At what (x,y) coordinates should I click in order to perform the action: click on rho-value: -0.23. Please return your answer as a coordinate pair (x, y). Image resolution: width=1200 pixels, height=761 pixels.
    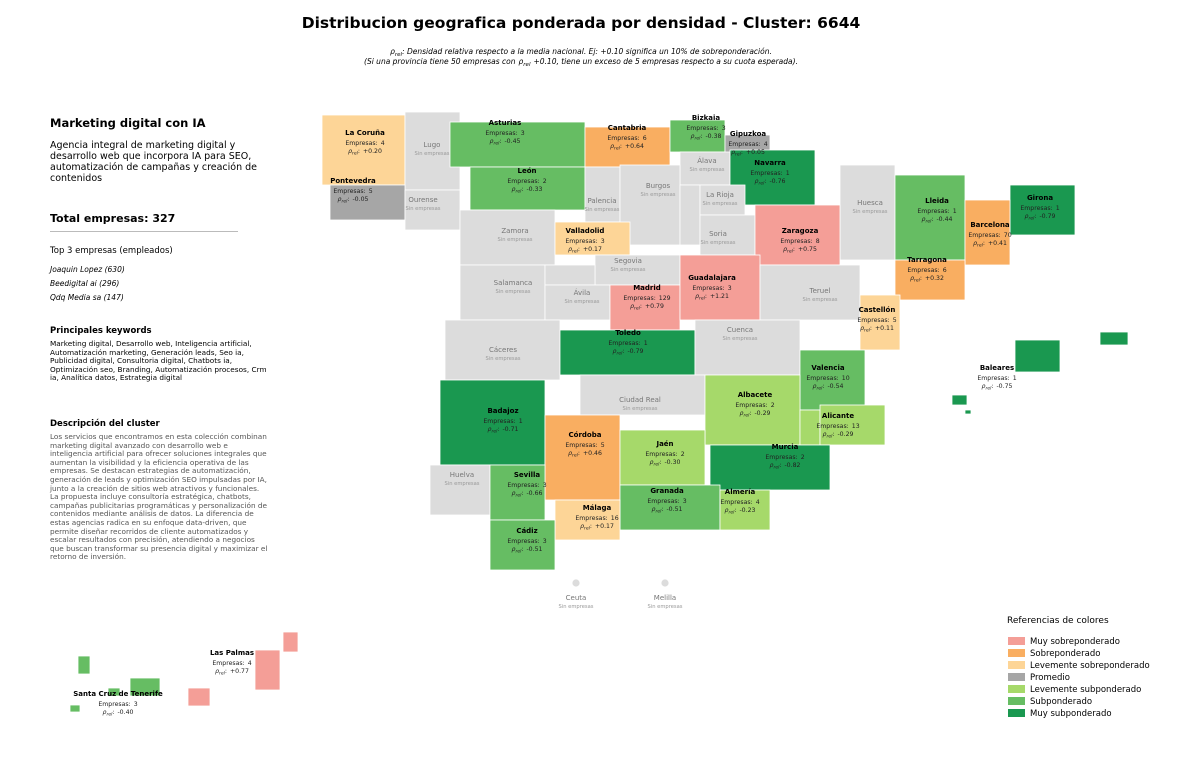
    Looking at the image, I should click on (747, 510).